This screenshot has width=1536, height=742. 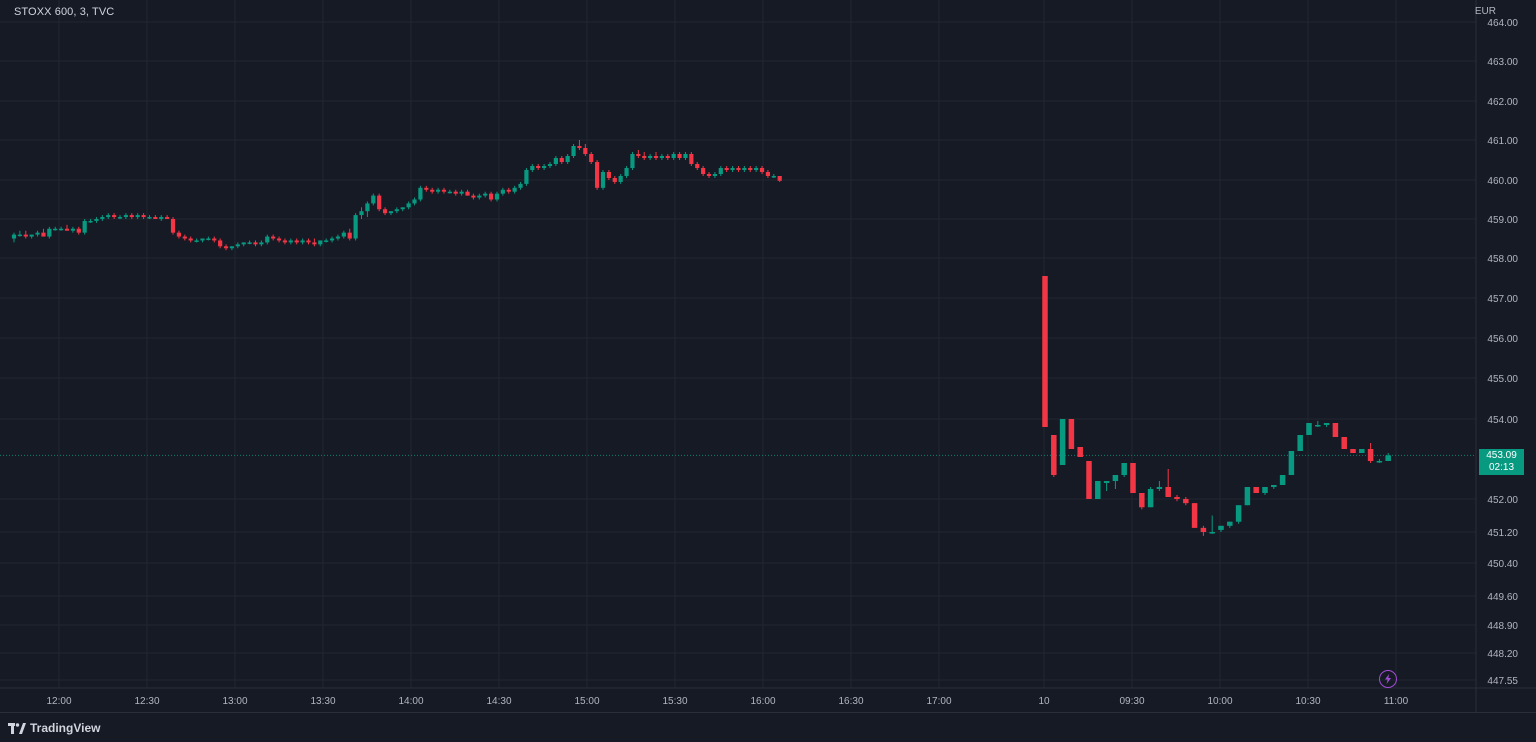 What do you see at coordinates (17, 728) in the screenshot?
I see `tradingview-logo-icon` at bounding box center [17, 728].